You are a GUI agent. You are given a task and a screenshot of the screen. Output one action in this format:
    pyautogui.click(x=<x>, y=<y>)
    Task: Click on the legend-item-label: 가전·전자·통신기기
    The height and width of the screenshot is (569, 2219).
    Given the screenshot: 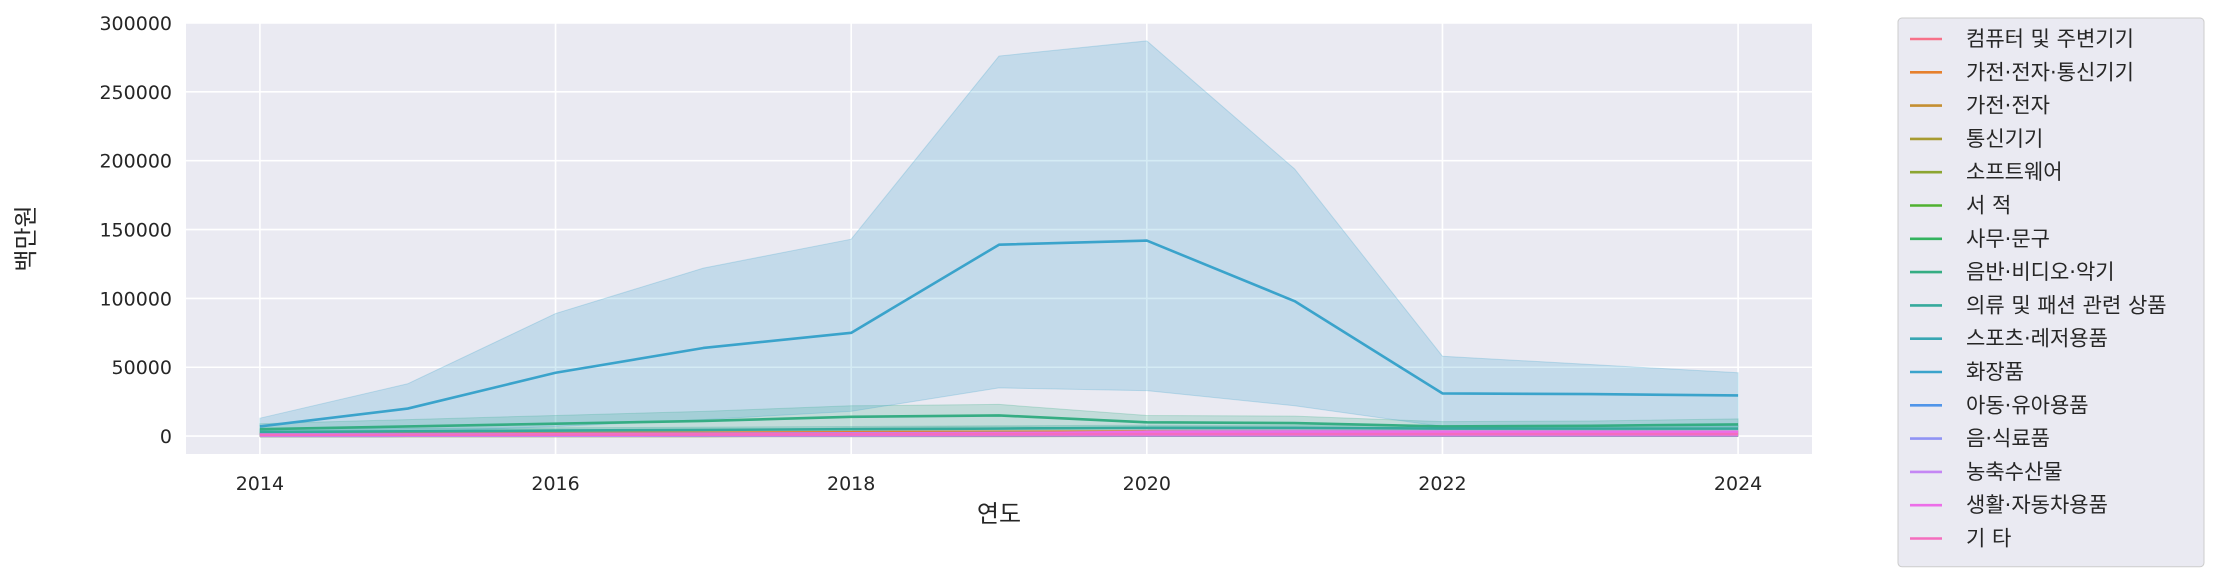 What is the action you would take?
    pyautogui.click(x=2050, y=72)
    